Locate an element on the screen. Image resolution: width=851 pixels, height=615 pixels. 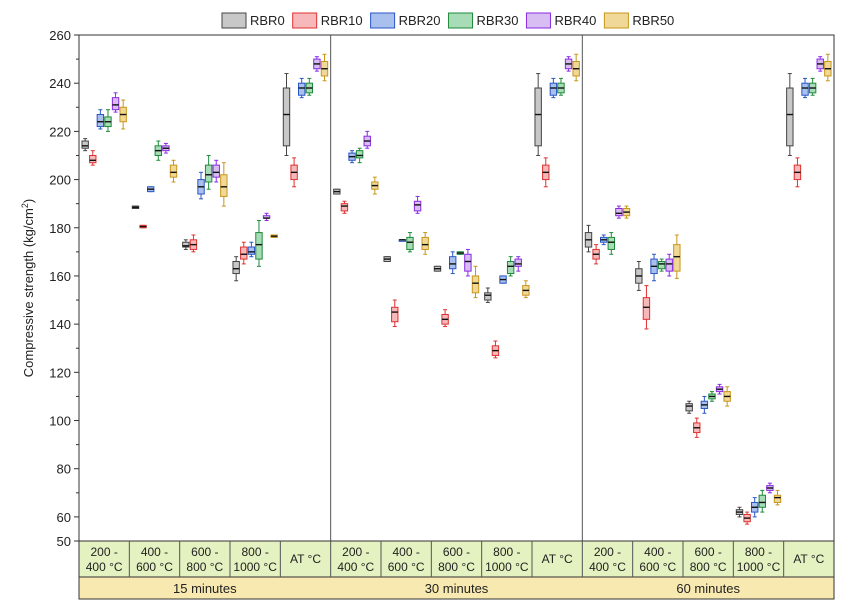
legend-label: RBR20 is located at coordinates (420, 20).